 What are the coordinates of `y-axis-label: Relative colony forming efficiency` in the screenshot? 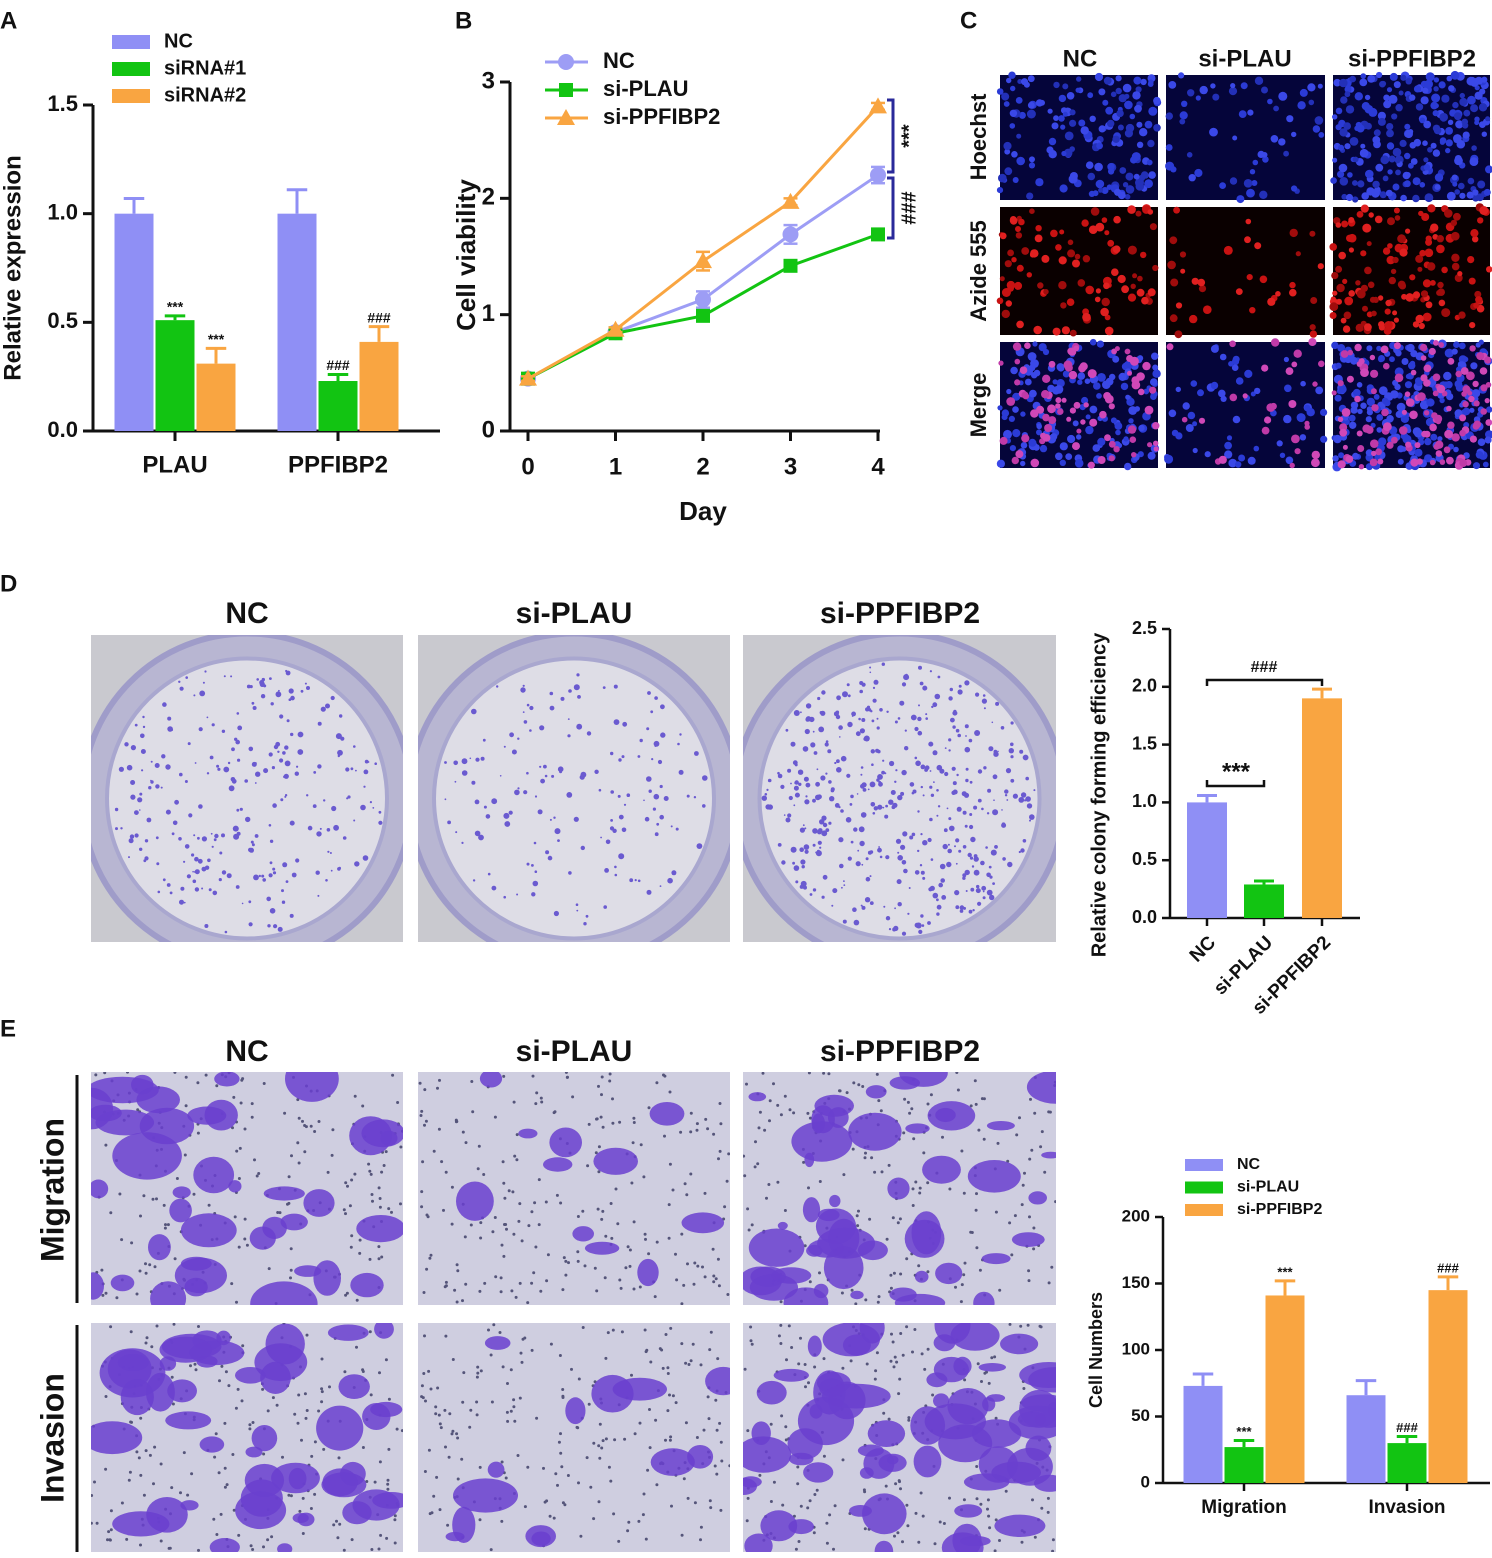 It's located at (1099, 794).